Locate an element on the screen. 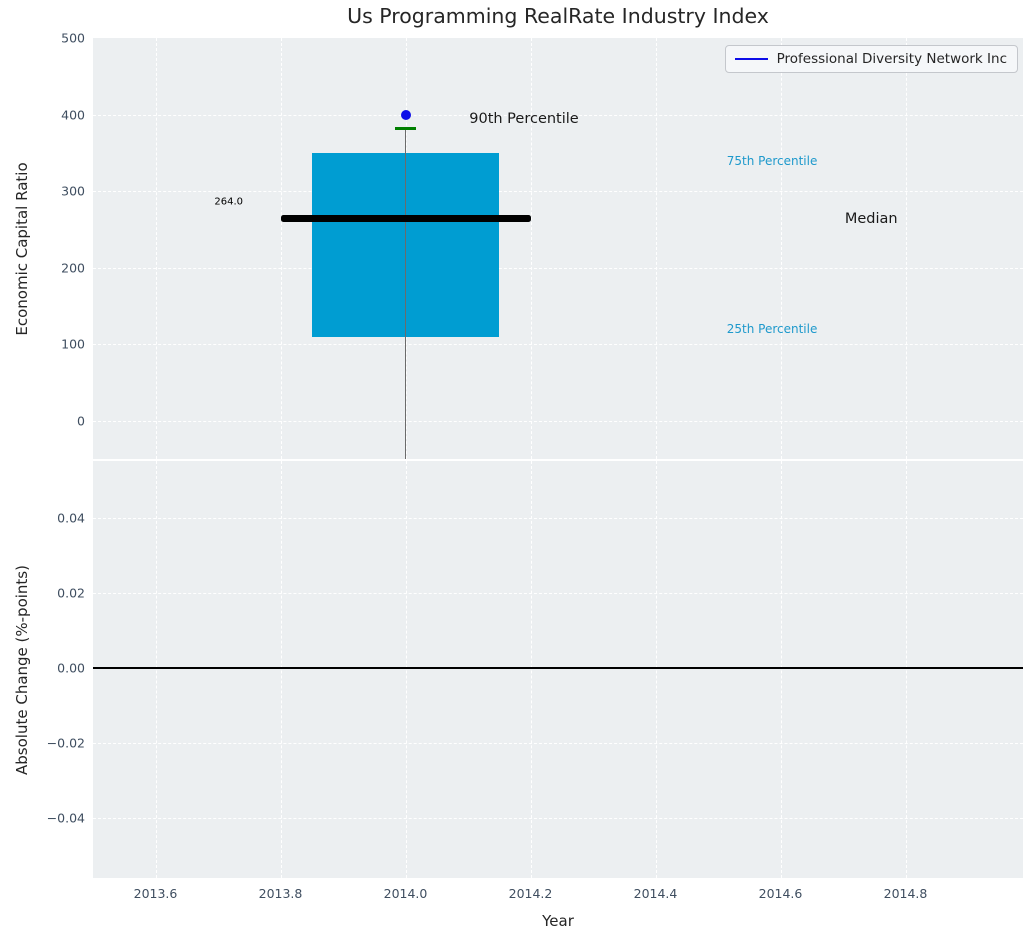 The height and width of the screenshot is (942, 1034). chart-title: Us Programming RealRate Industry Index is located at coordinates (558, 16).